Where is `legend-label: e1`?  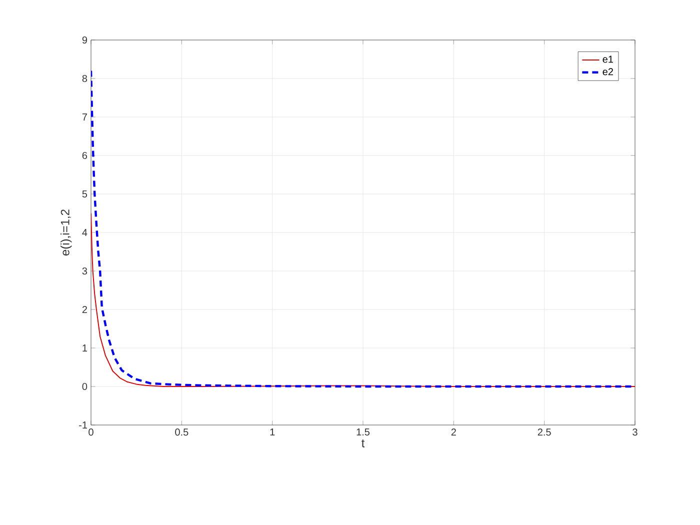
legend-label: e1 is located at coordinates (608, 59).